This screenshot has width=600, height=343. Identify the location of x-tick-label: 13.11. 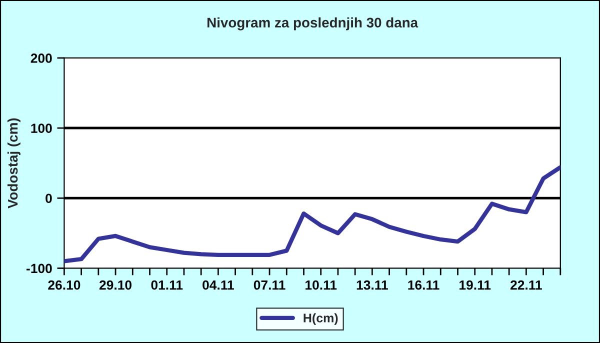
(372, 285).